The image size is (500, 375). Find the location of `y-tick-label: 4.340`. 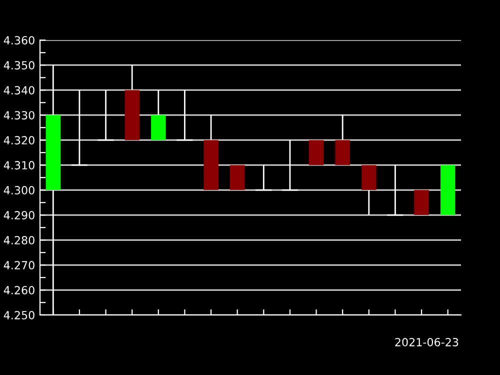

y-tick-label: 4.340 is located at coordinates (19, 90).